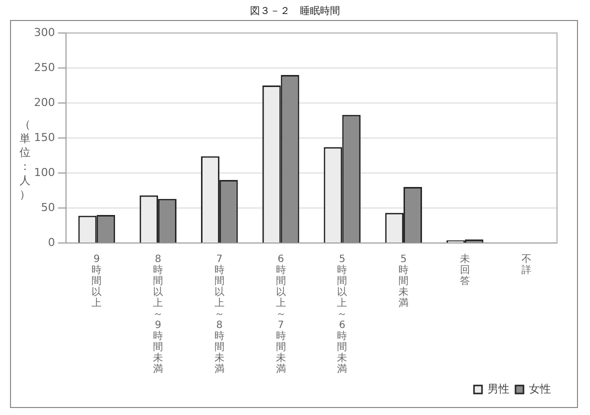 The image size is (590, 415). What do you see at coordinates (281, 315) in the screenshot?
I see `category-label: 6時間以上～7時間未満` at bounding box center [281, 315].